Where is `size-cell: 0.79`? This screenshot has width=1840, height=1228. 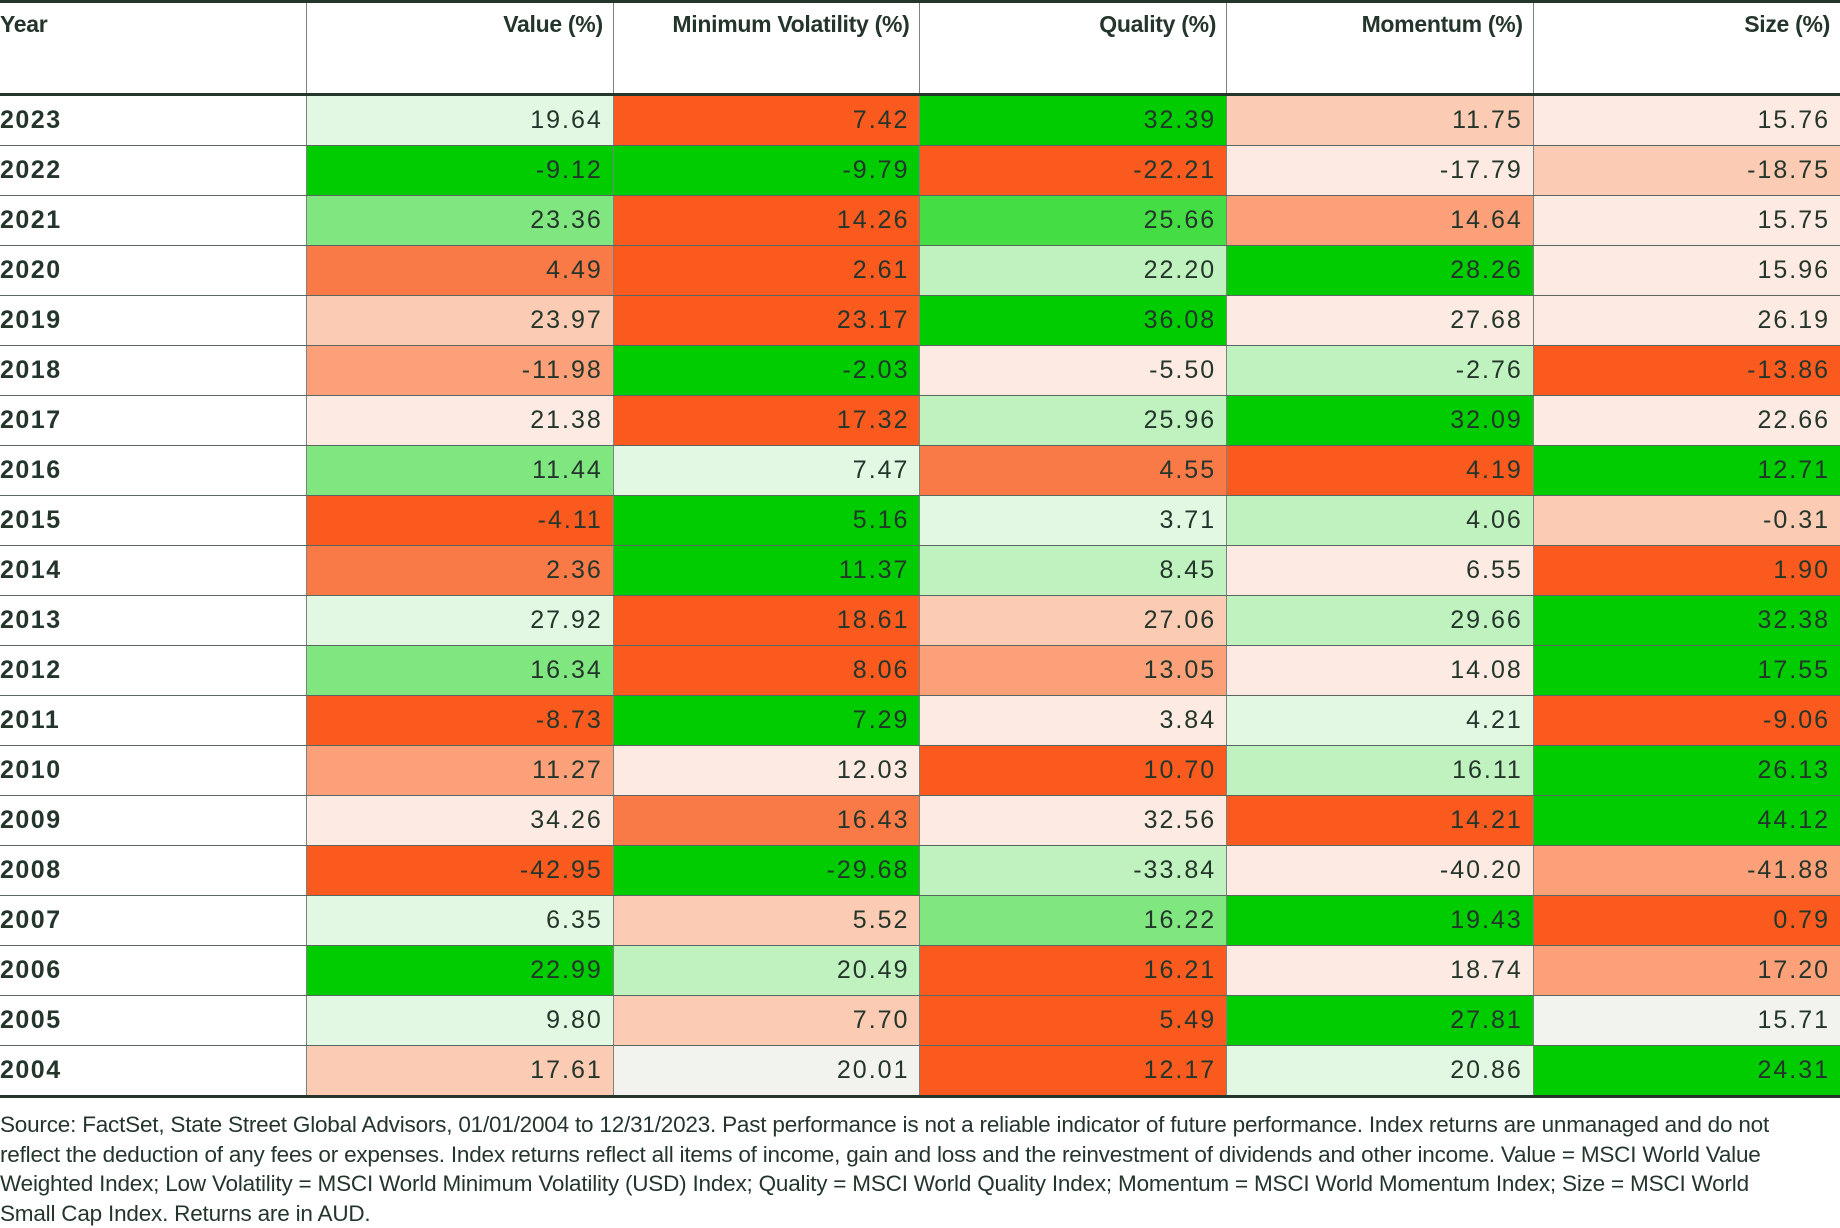
size-cell: 0.79 is located at coordinates (1686, 920).